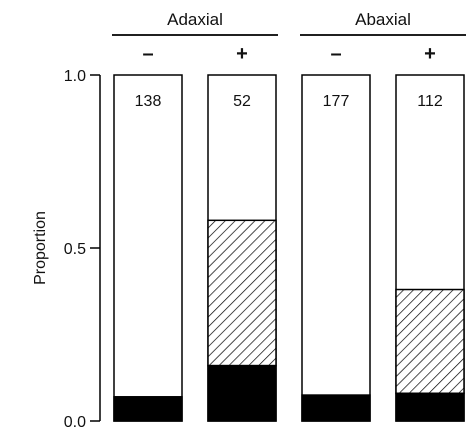  I want to click on count-label-1: 52, so click(242, 101).